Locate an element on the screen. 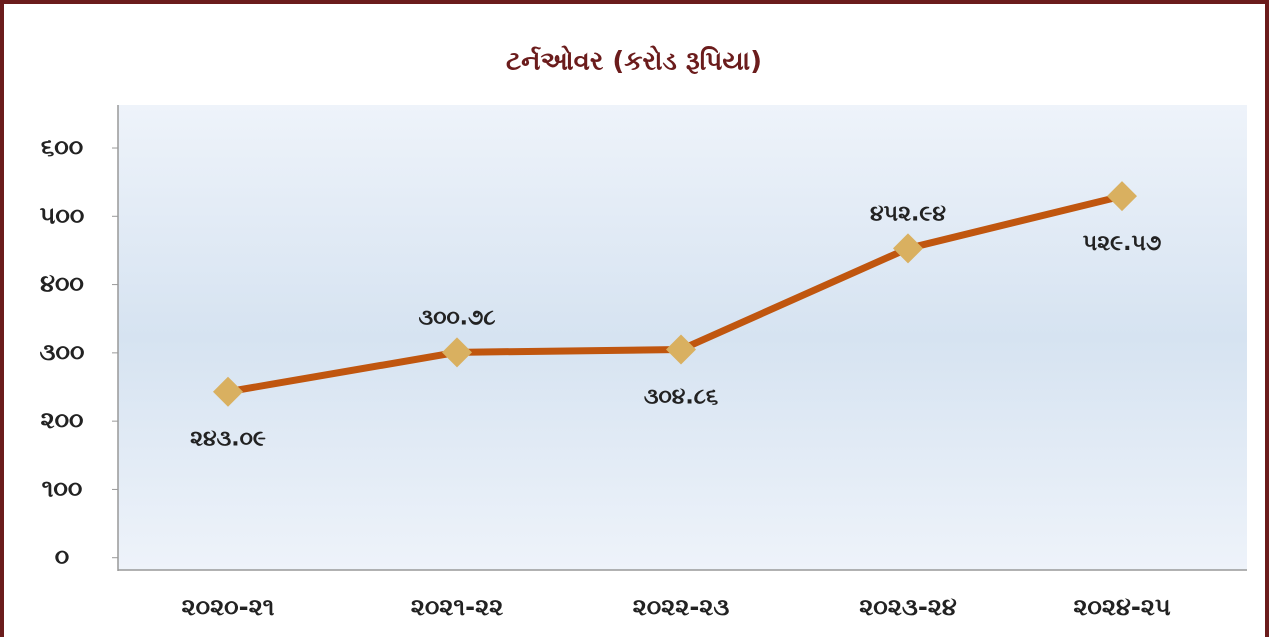 This screenshot has width=1269, height=637. chart-title: ટર્નઓવર (કરોડ રૂપિયા) is located at coordinates (634, 61).